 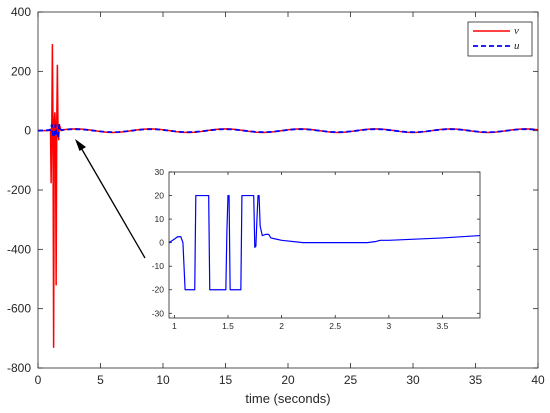 I want to click on legend-box, so click(x=500, y=39).